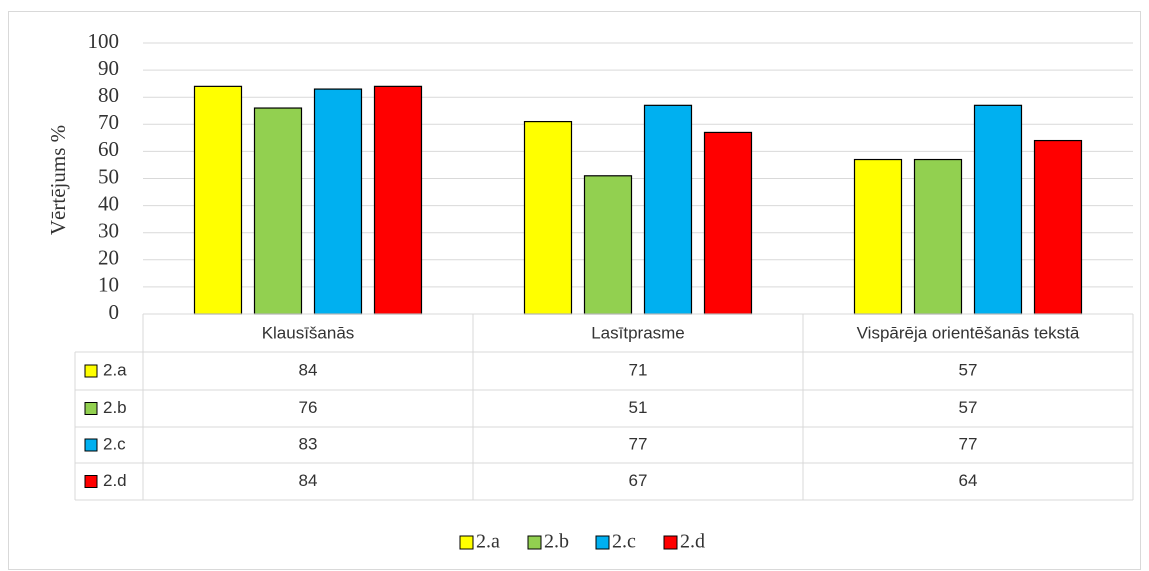  Describe the element at coordinates (108, 68) in the screenshot. I see `y-tick-label: 90` at that location.